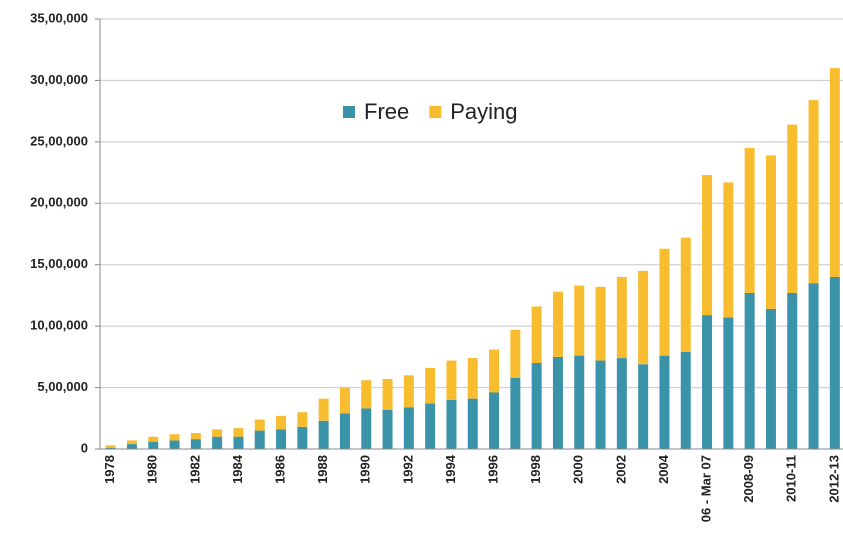  Describe the element at coordinates (59, 325) in the screenshot. I see `y-tick-label: 10,00,000` at that location.